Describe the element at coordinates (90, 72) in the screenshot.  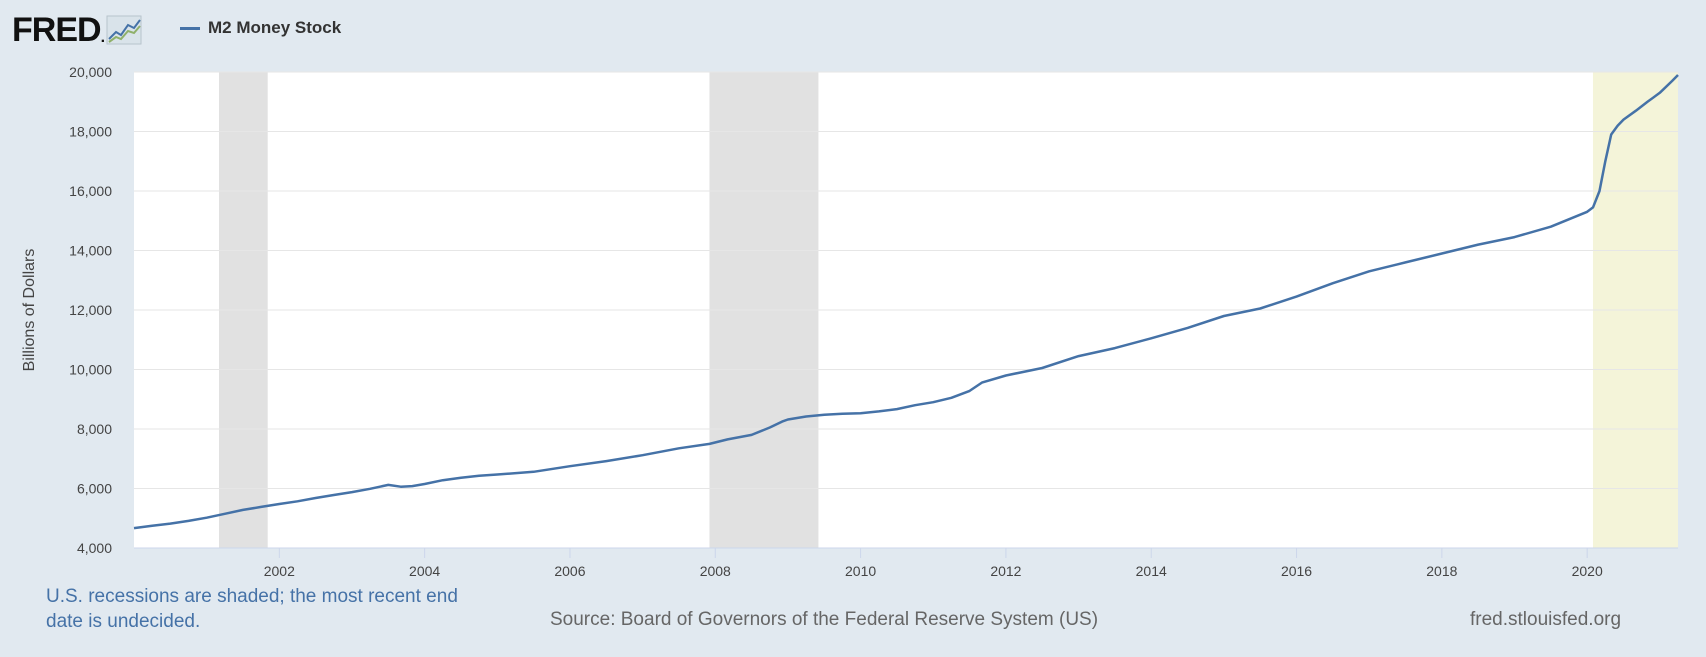
I see `y-tick-label: 20,000` at that location.